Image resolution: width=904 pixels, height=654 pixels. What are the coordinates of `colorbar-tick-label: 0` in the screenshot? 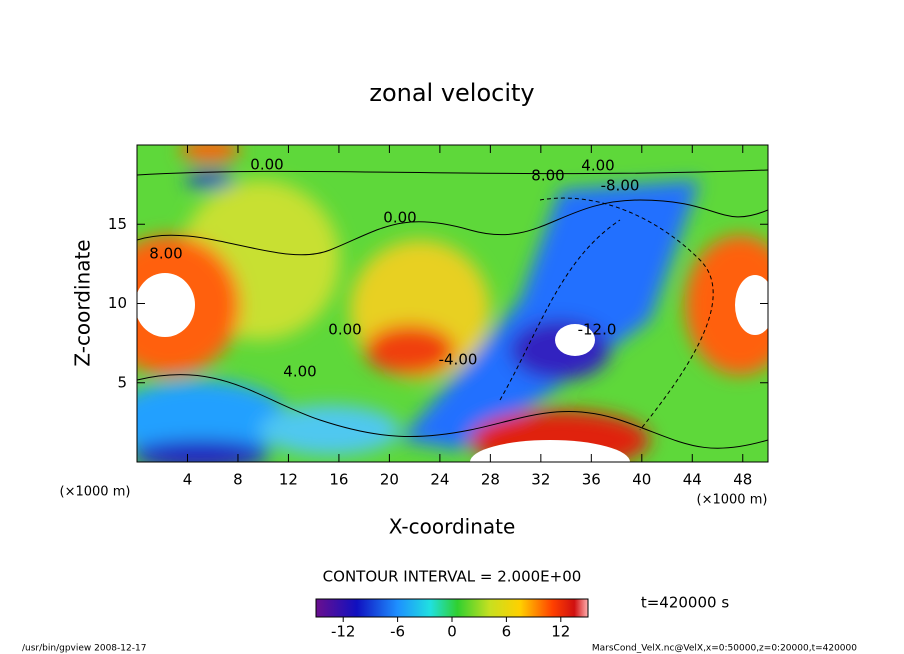 It's located at (452, 632).